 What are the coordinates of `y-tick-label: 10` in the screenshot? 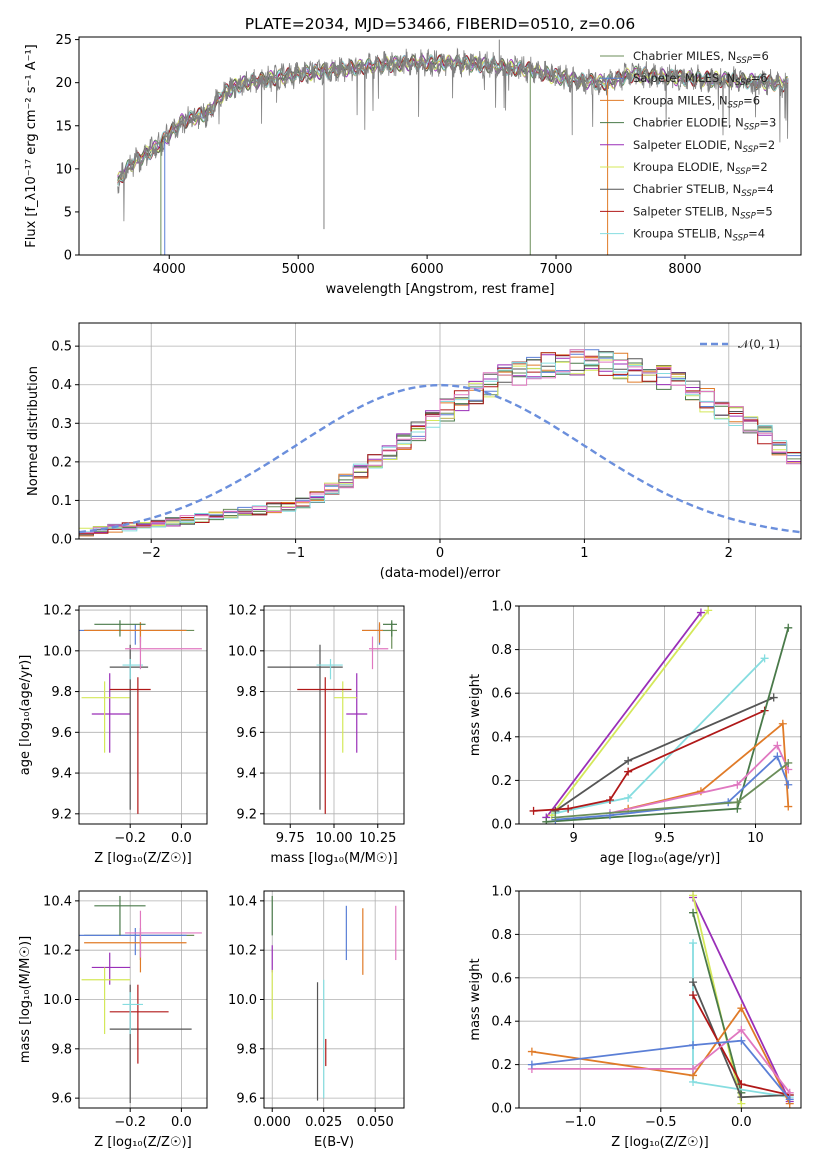 It's located at (63, 169).